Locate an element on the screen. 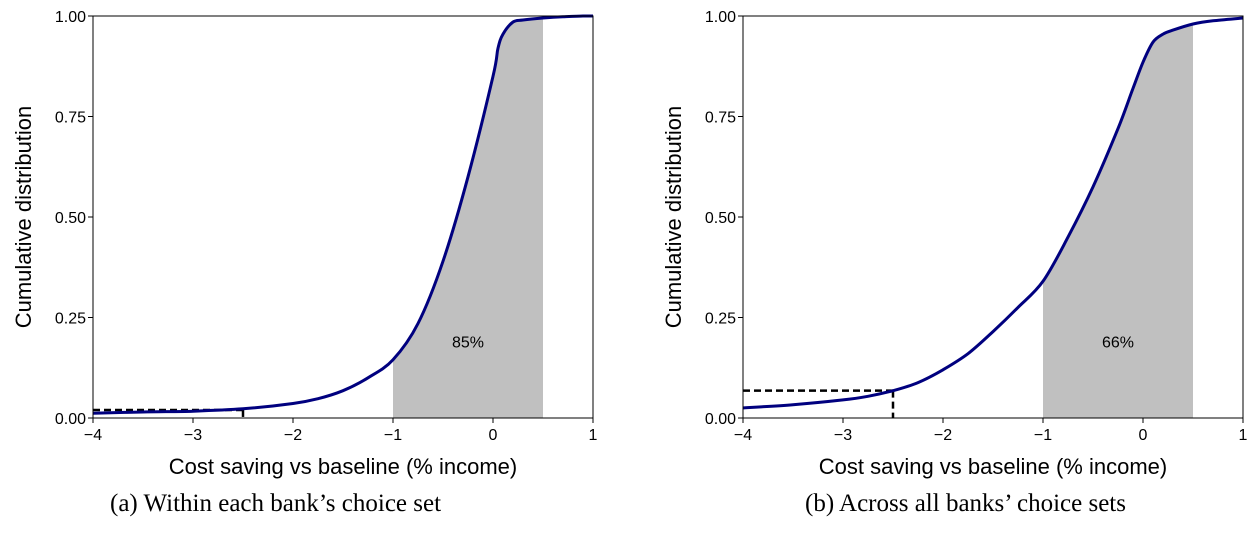 The height and width of the screenshot is (536, 1250). shaded-region-label: 66% is located at coordinates (1118, 343).